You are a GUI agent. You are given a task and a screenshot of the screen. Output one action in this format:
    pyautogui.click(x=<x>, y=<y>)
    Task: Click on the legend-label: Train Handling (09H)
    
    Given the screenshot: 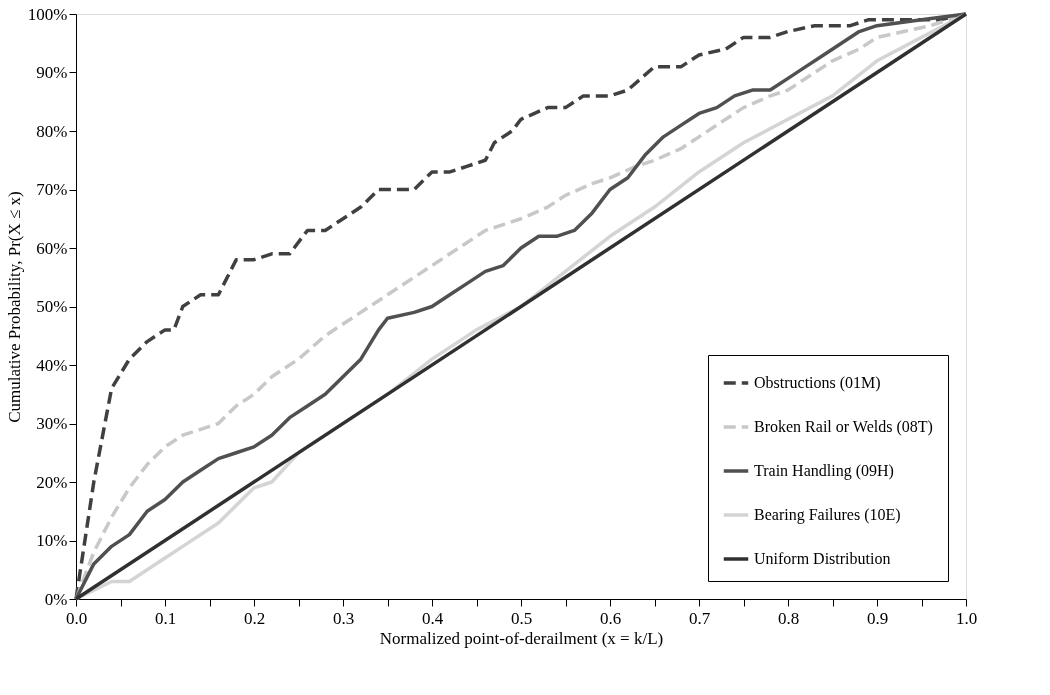 What is the action you would take?
    pyautogui.click(x=824, y=471)
    